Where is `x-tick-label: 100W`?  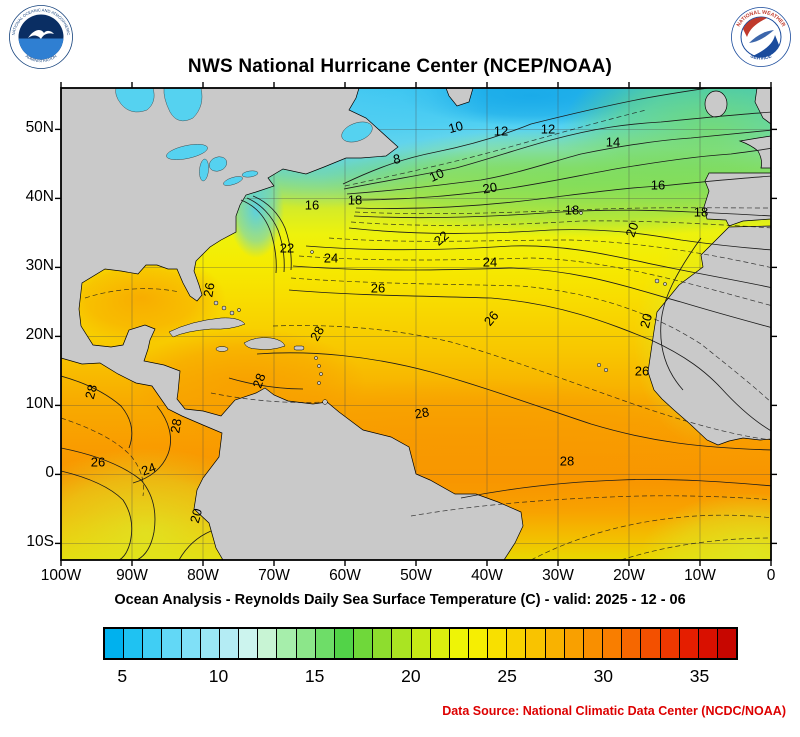 x-tick-label: 100W is located at coordinates (61, 575).